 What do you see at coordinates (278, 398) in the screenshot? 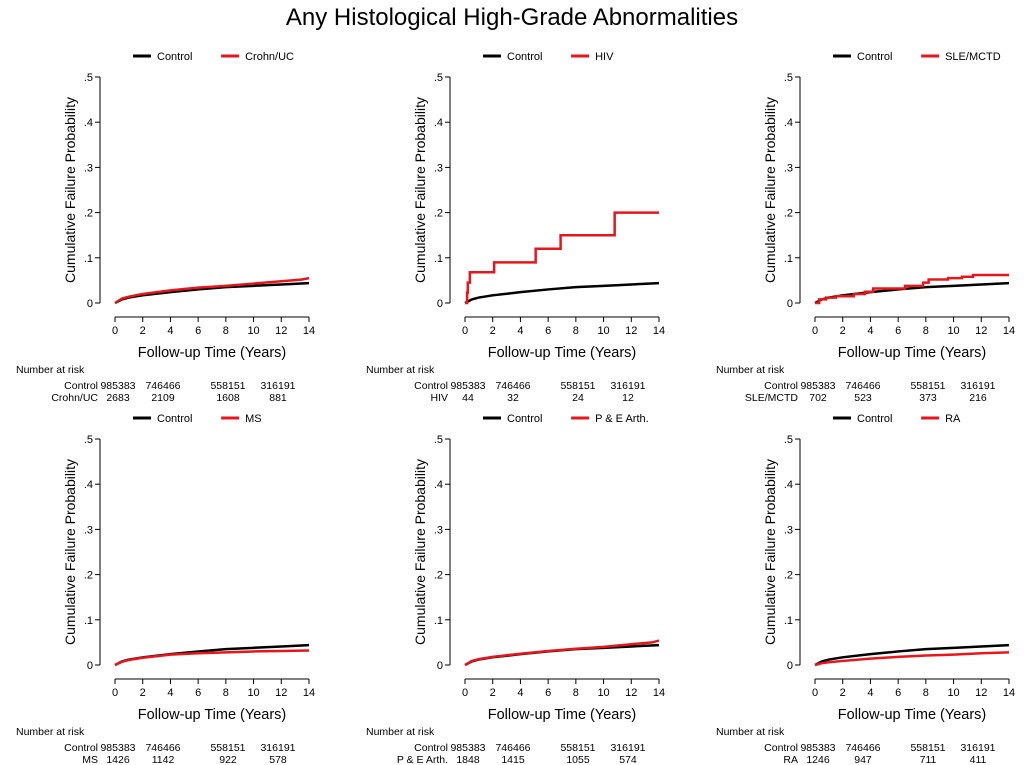
I see `risk-value: 881` at bounding box center [278, 398].